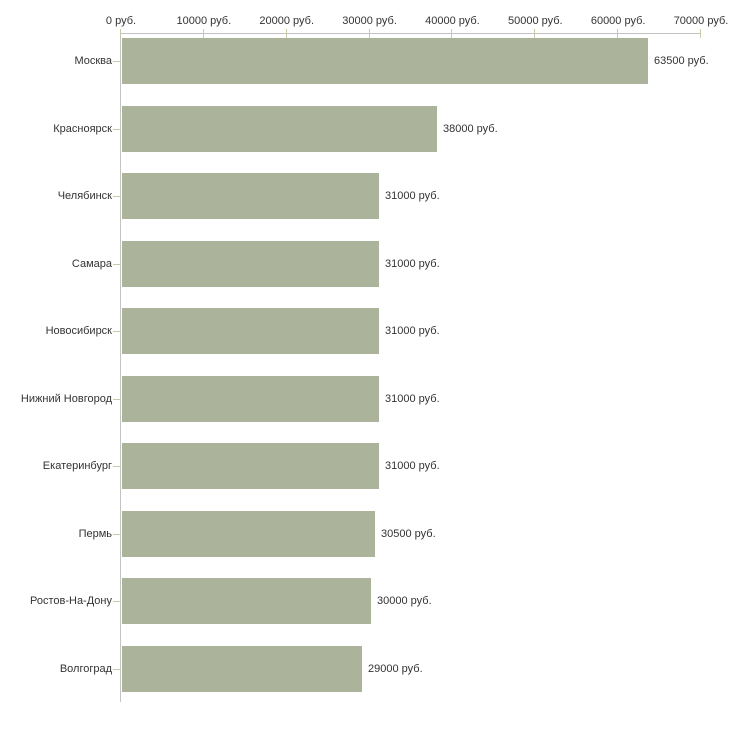  What do you see at coordinates (85, 668) in the screenshot?
I see `category-label: Волгоград` at bounding box center [85, 668].